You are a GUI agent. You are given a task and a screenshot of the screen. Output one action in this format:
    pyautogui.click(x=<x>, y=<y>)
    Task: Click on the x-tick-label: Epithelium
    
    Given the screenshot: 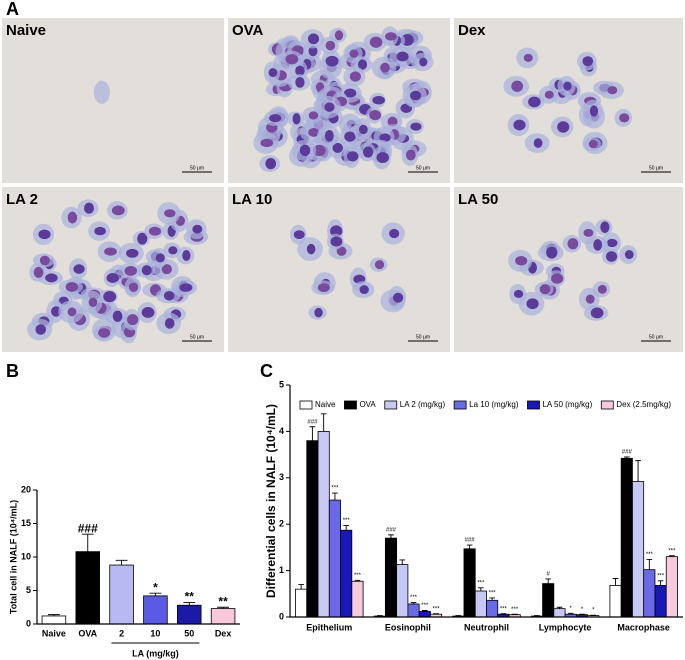 What is the action you would take?
    pyautogui.click(x=329, y=627)
    